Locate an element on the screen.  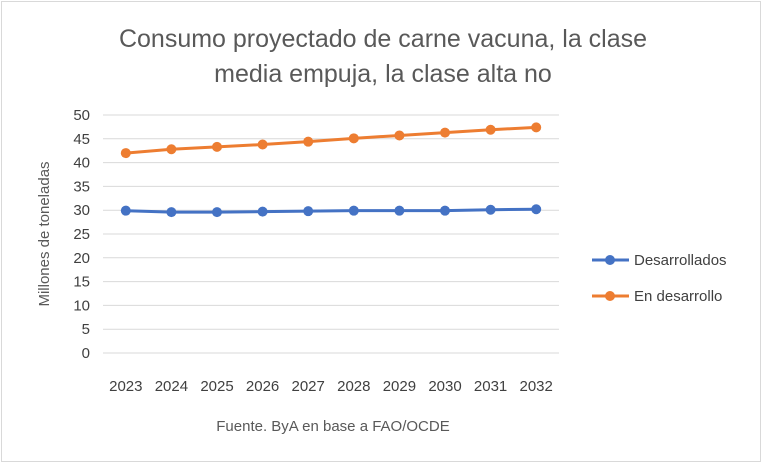
y-tick-label: 5 is located at coordinates (86, 329).